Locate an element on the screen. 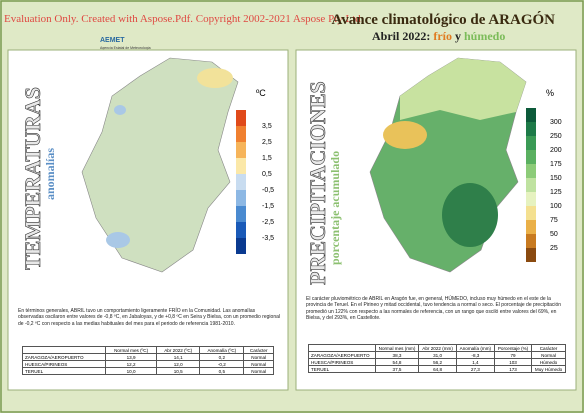  table-cell: 0,2 is located at coordinates (222, 357).